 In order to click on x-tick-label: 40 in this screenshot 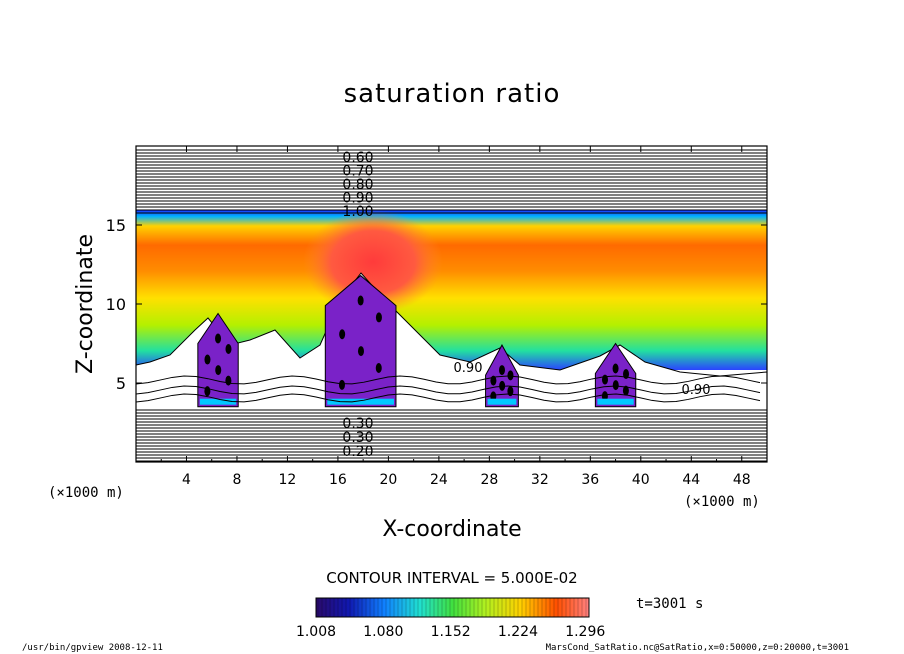, I will do `click(641, 480)`.